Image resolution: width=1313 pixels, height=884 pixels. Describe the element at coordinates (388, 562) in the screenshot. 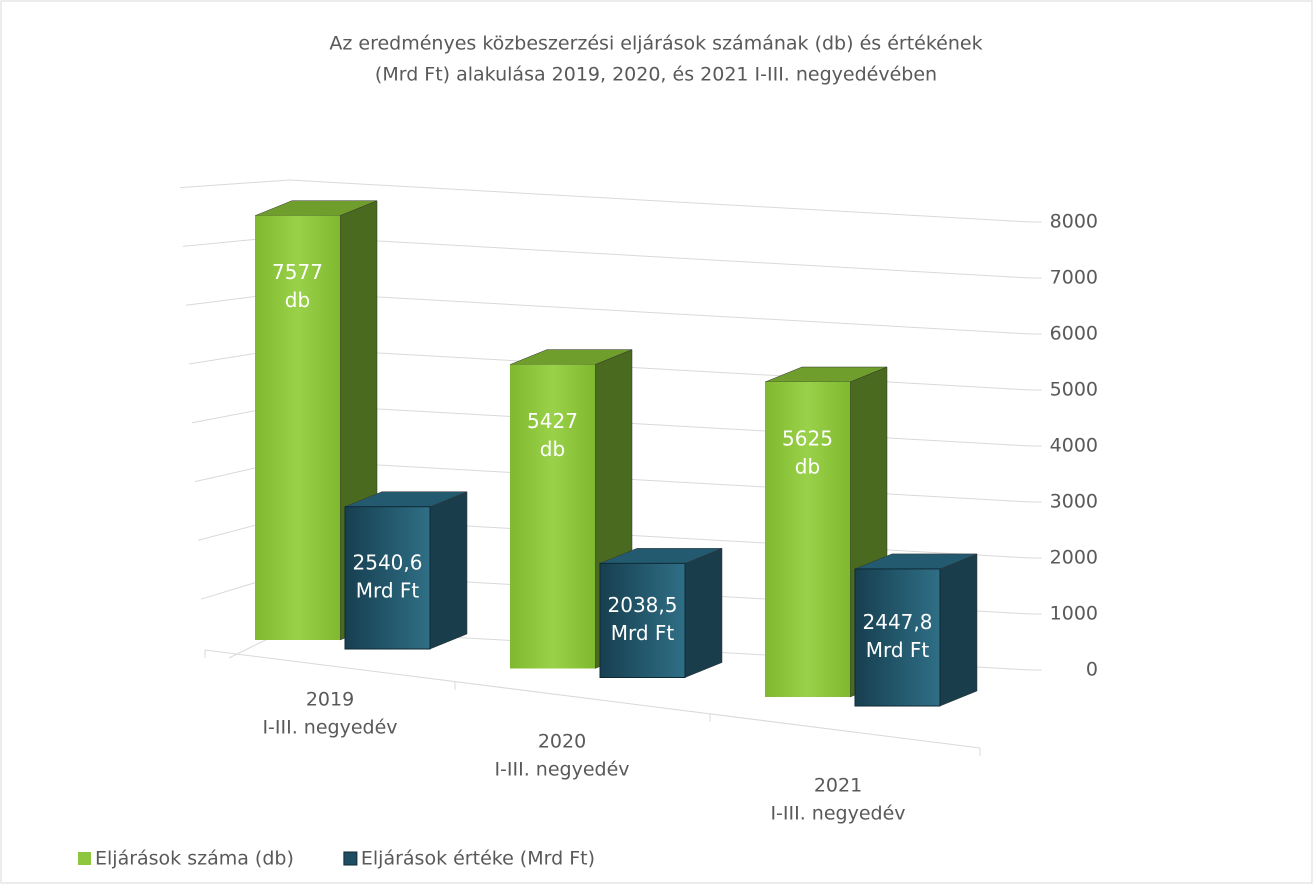

I see `data-label: 2540,6` at that location.